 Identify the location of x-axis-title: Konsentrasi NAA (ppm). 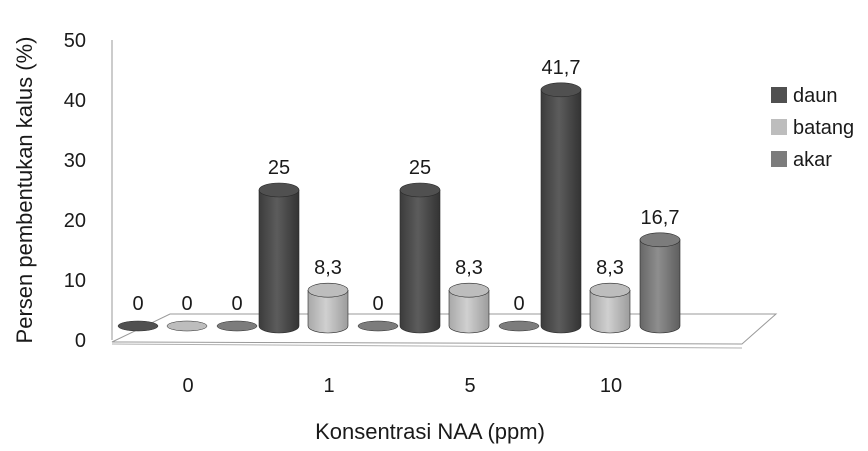
(430, 431).